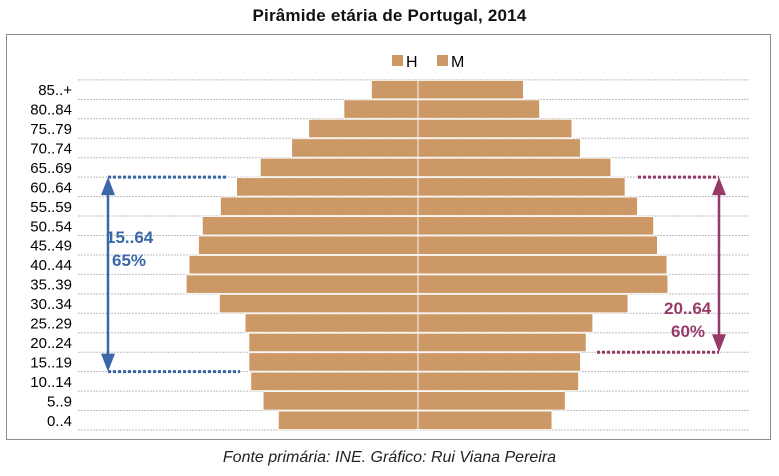  What do you see at coordinates (389, 15) in the screenshot?
I see `chart-title: Pirâmide etária de Portugal, 2014` at bounding box center [389, 15].